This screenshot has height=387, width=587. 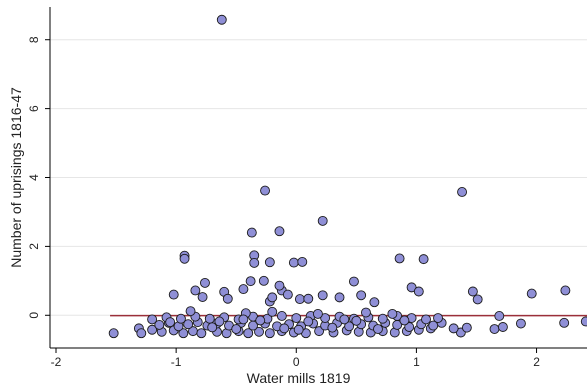 I want to click on y-tick-label: 8, so click(x=34, y=39).